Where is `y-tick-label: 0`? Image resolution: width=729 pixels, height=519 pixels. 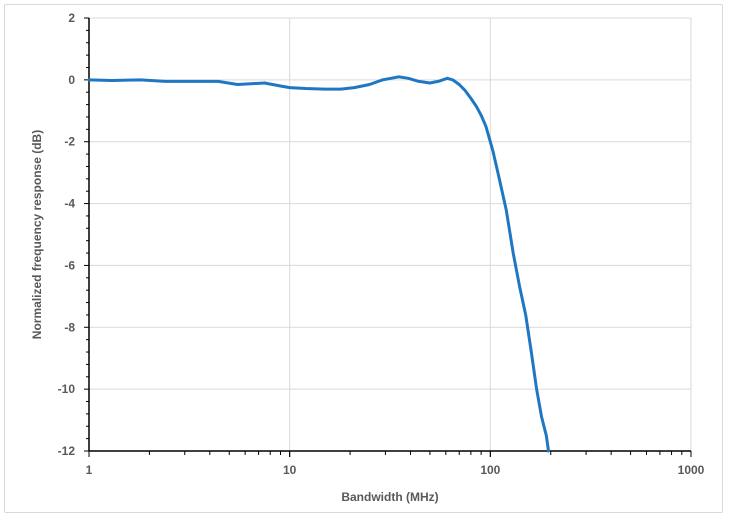 y-tick-label: 0 is located at coordinates (71, 80).